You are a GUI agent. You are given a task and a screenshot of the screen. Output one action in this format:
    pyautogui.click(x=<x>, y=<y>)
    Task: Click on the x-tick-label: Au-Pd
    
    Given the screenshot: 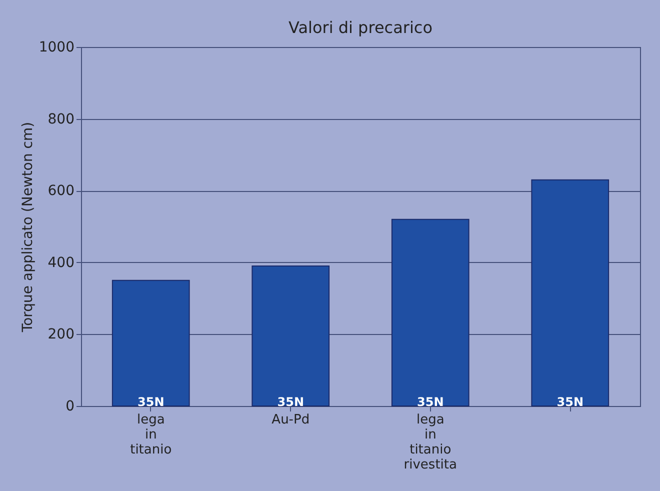 What is the action you would take?
    pyautogui.click(x=291, y=420)
    